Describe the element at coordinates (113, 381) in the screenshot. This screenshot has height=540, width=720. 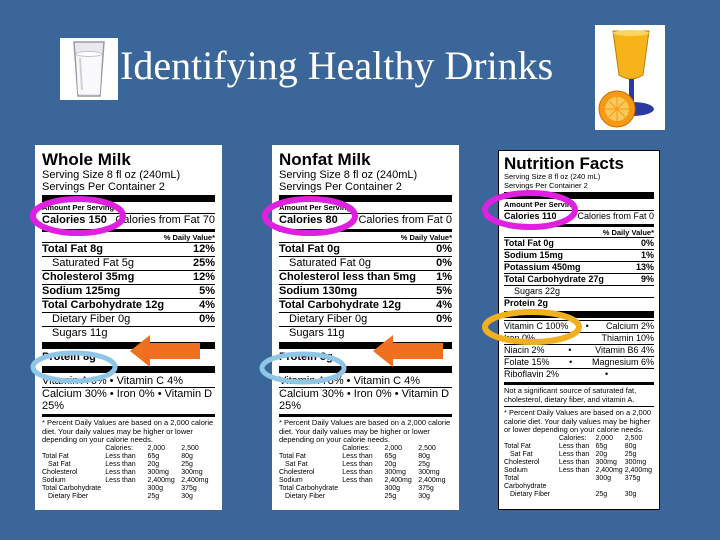
I see `vitamins-line-1: Vitamin A 6% • Vitamin C 4%` at that location.